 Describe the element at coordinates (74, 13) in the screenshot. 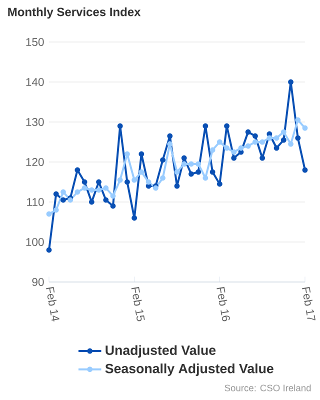

I see `chart-title: Monthly Services Index` at that location.